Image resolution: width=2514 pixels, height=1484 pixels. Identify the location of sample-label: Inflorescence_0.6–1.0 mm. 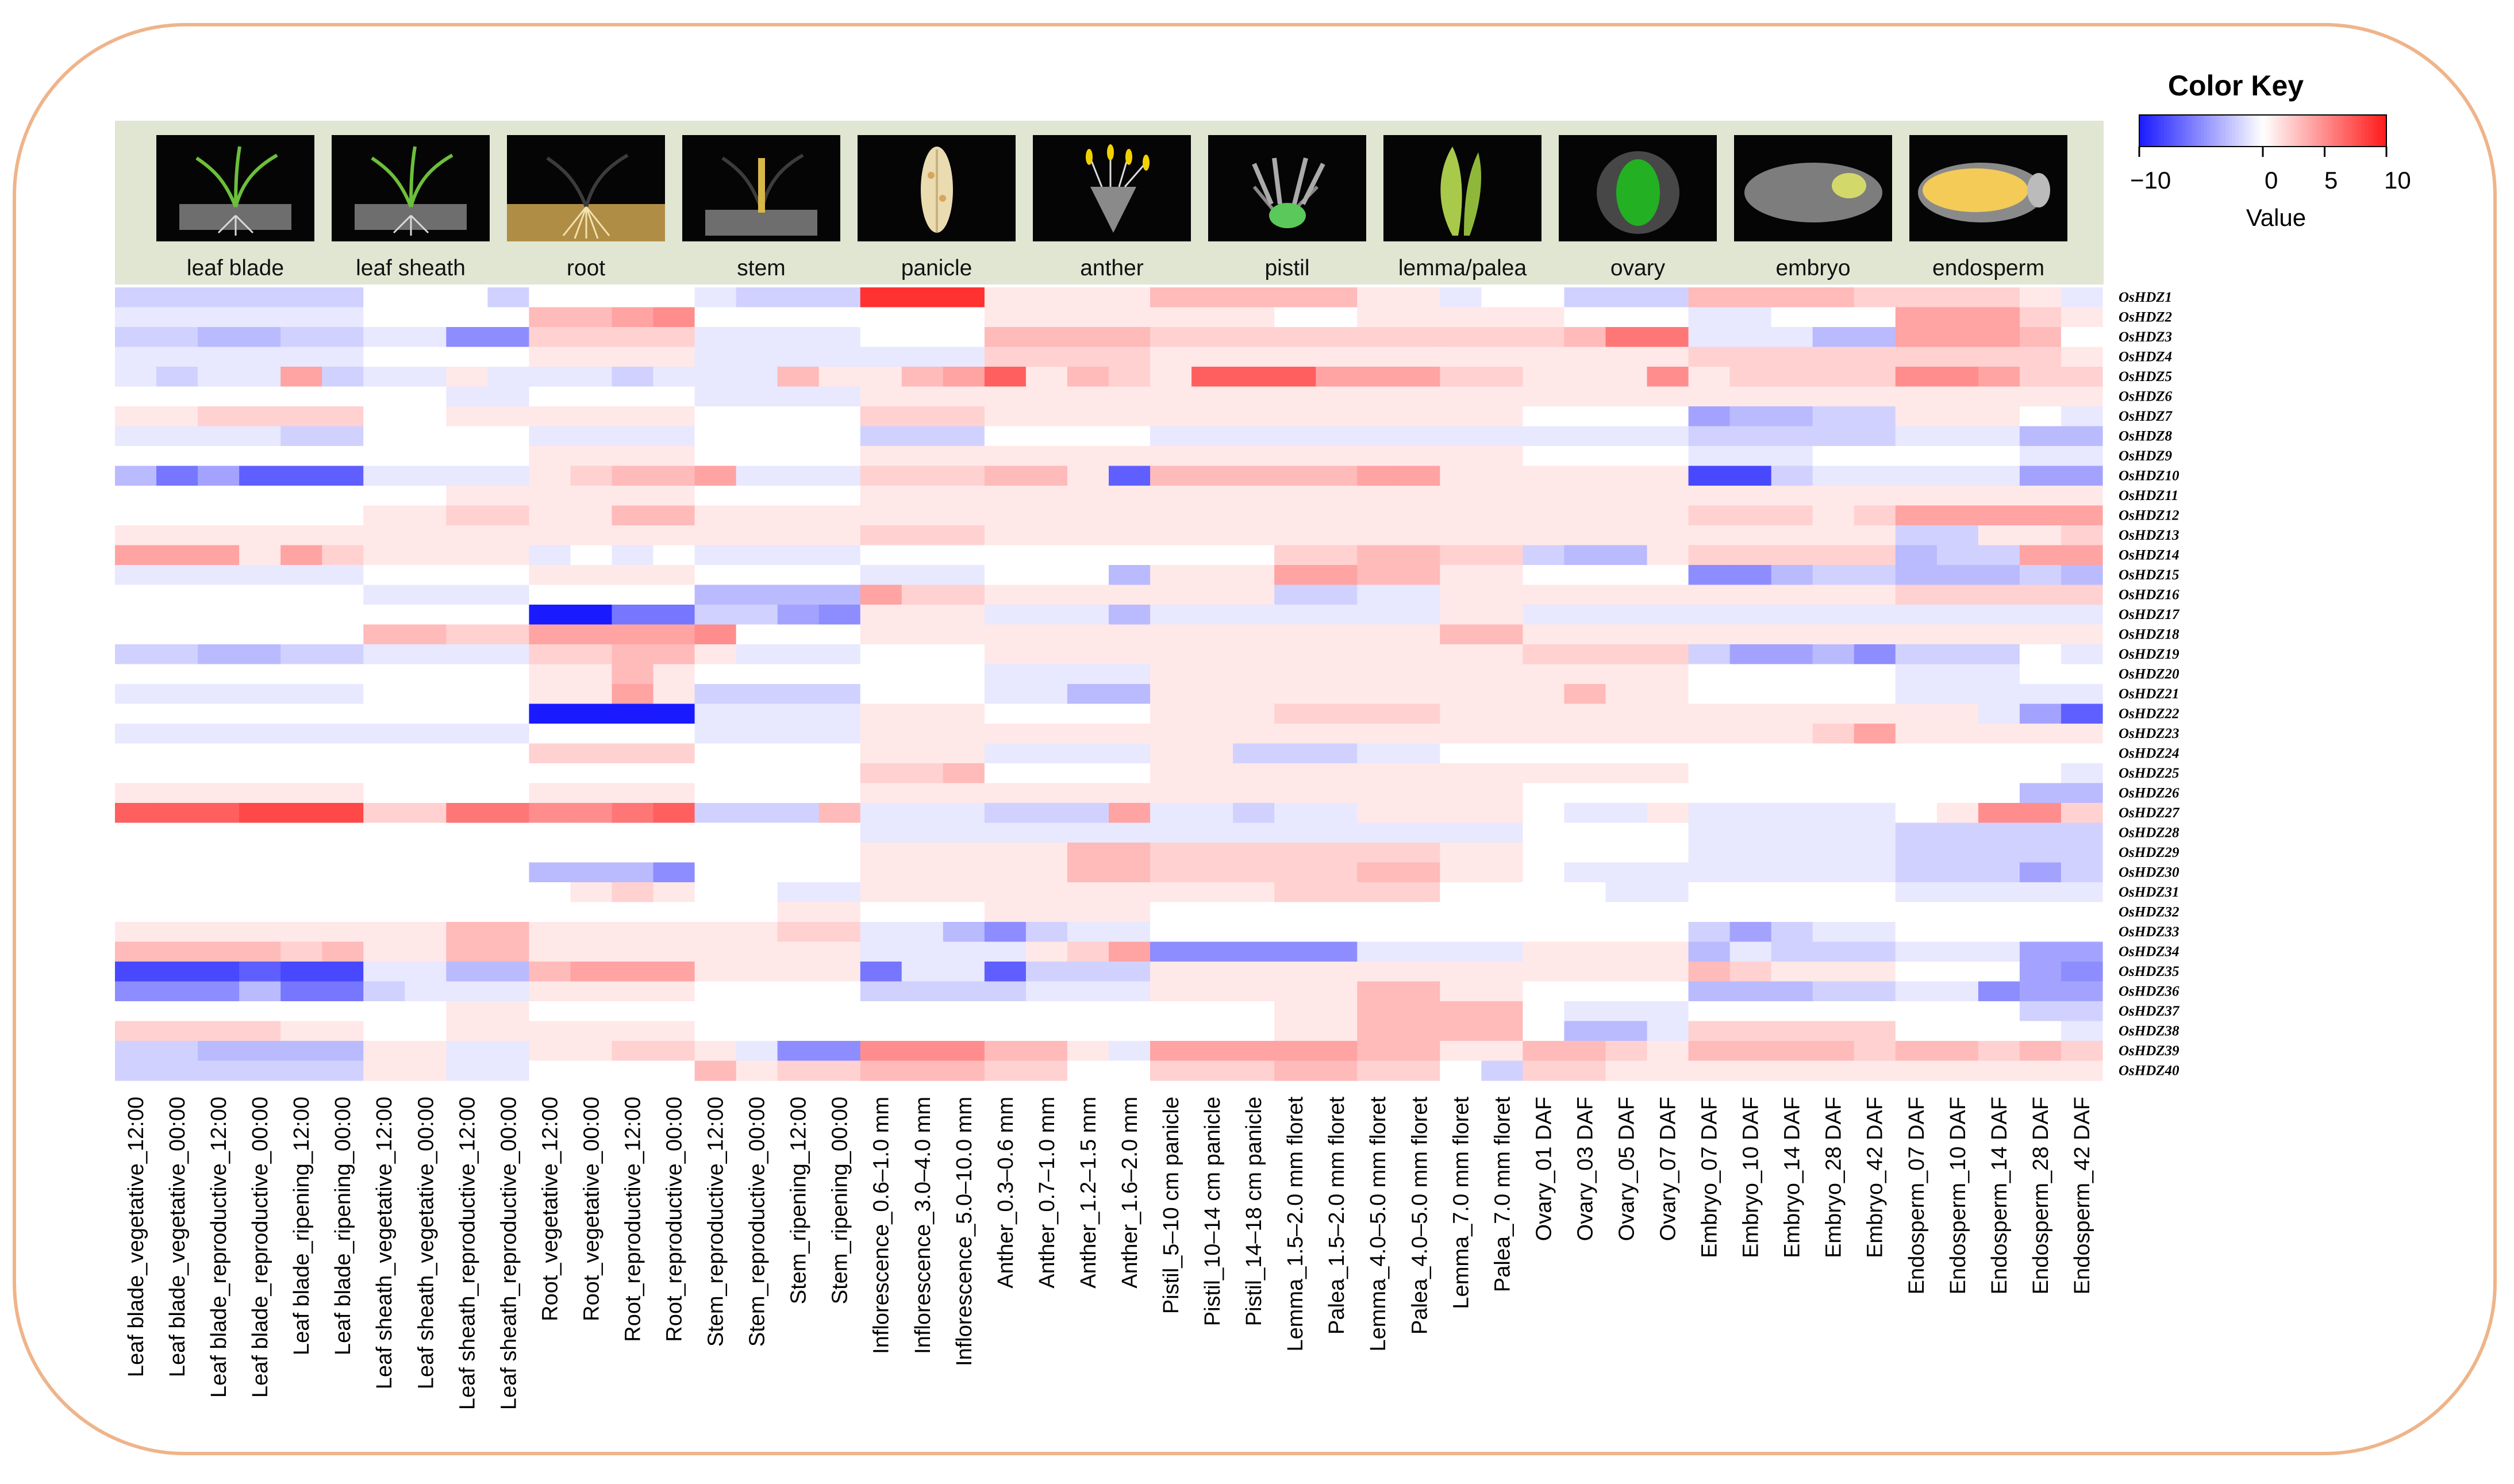
(882, 1225).